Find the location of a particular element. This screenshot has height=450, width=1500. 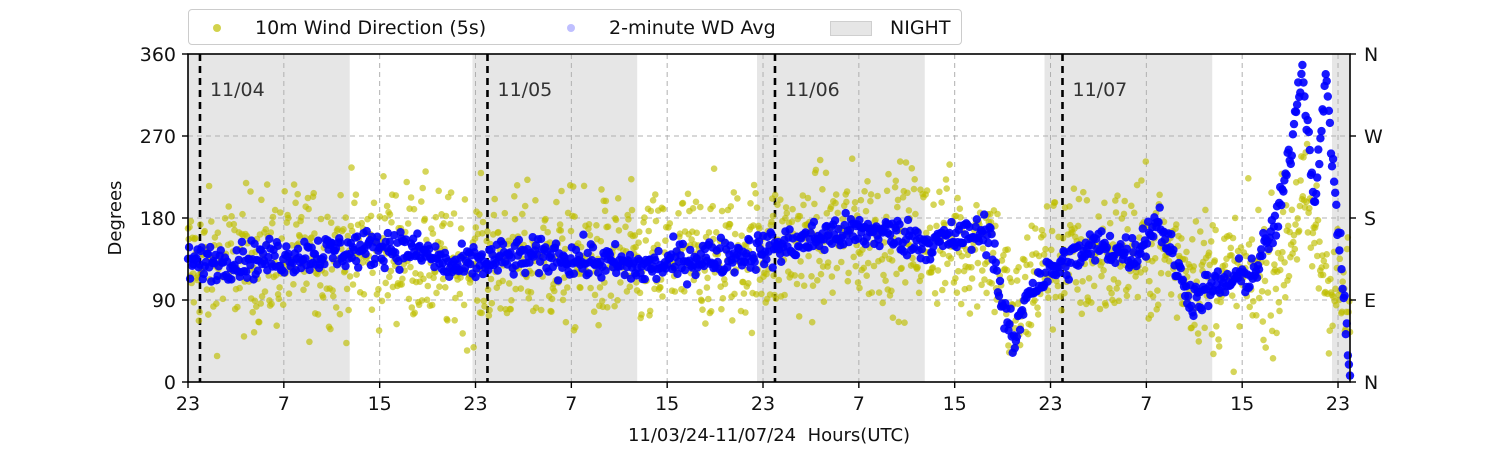

x-tick-label: 23 is located at coordinates (475, 404).